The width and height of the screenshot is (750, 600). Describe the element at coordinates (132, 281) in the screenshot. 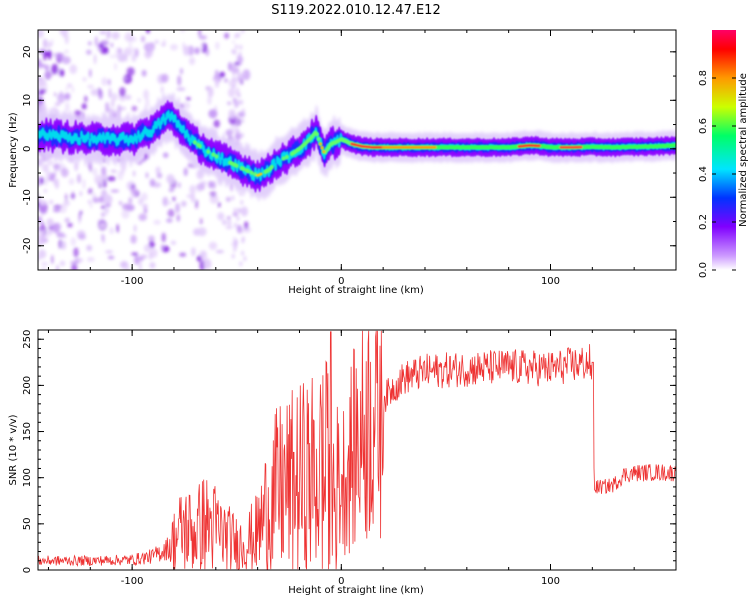

I see `x-tick-label: -100` at that location.